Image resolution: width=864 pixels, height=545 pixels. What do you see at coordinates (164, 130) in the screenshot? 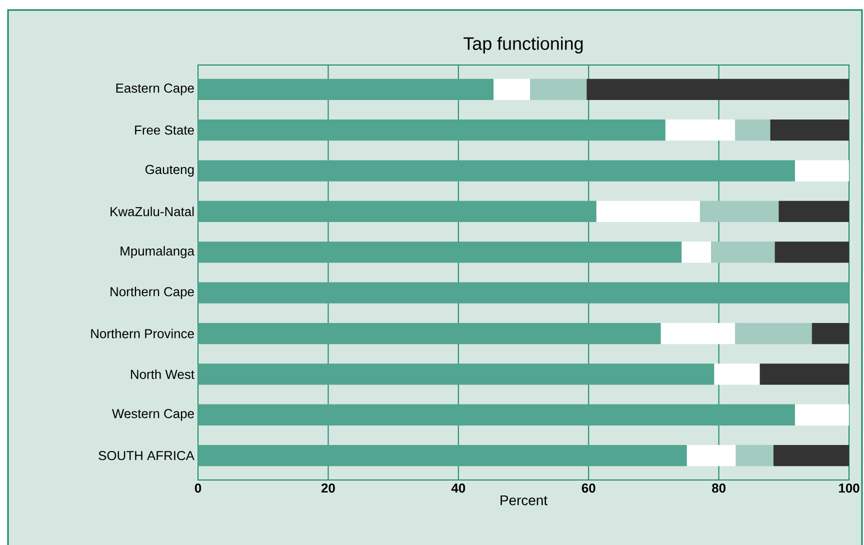
I see `y-tick-label: Free State` at bounding box center [164, 130].